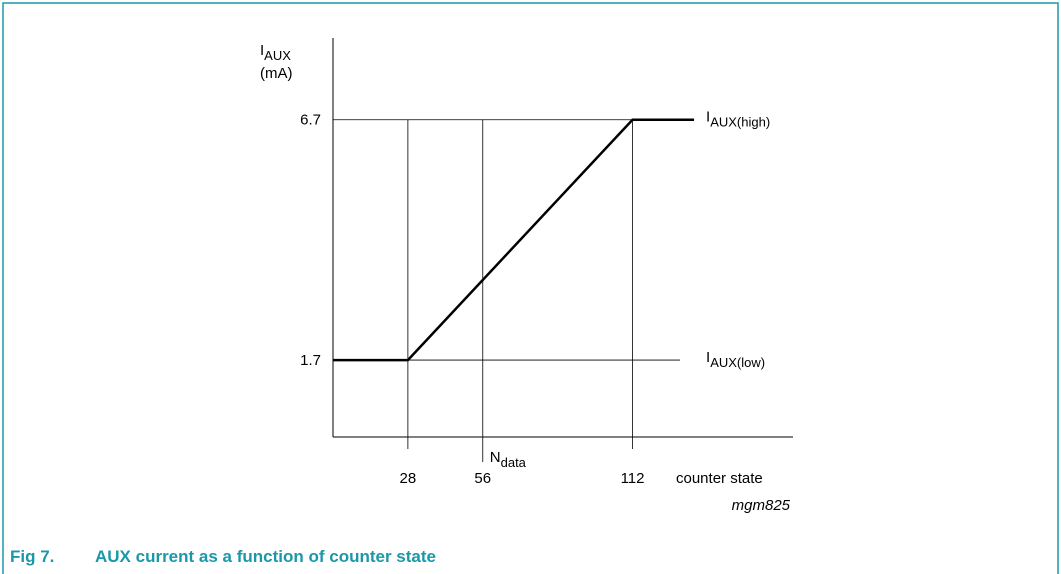  I want to click on level-label-subscript: AUX(low), so click(737, 362).